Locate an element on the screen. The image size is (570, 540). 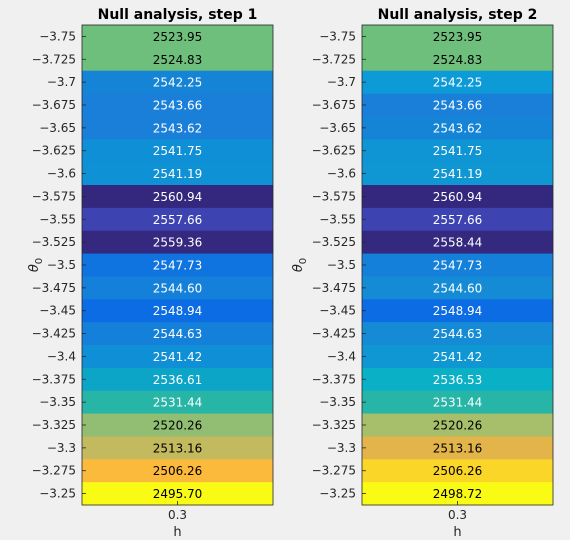
cell-value-label: 2557.66 is located at coordinates (178, 220).